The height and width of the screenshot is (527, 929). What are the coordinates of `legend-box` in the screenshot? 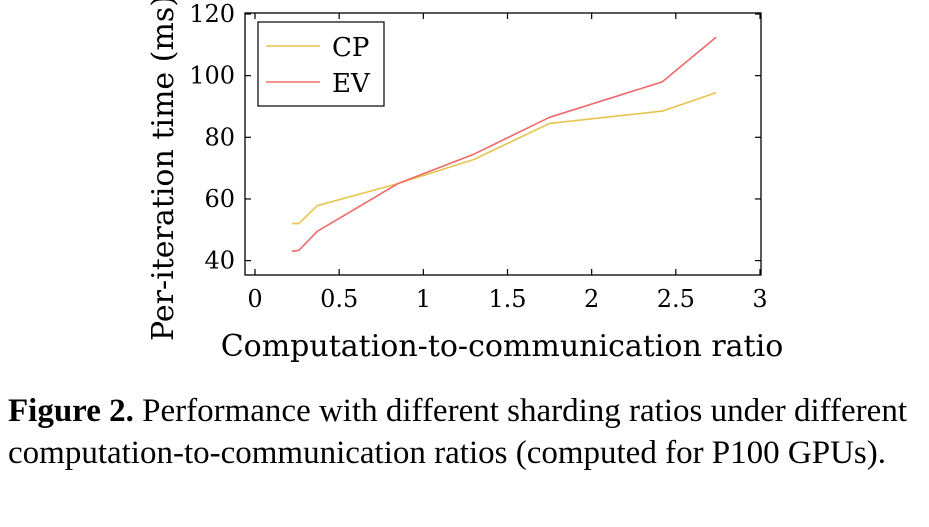 It's located at (321, 64).